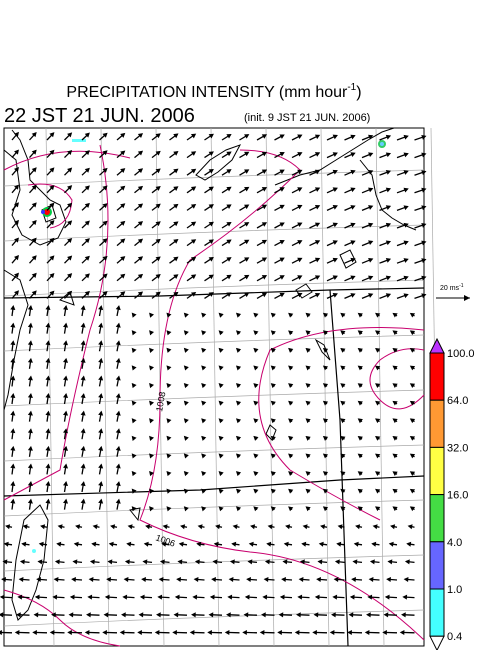  Describe the element at coordinates (437, 346) in the screenshot. I see `colorbar-top-triangle` at that location.